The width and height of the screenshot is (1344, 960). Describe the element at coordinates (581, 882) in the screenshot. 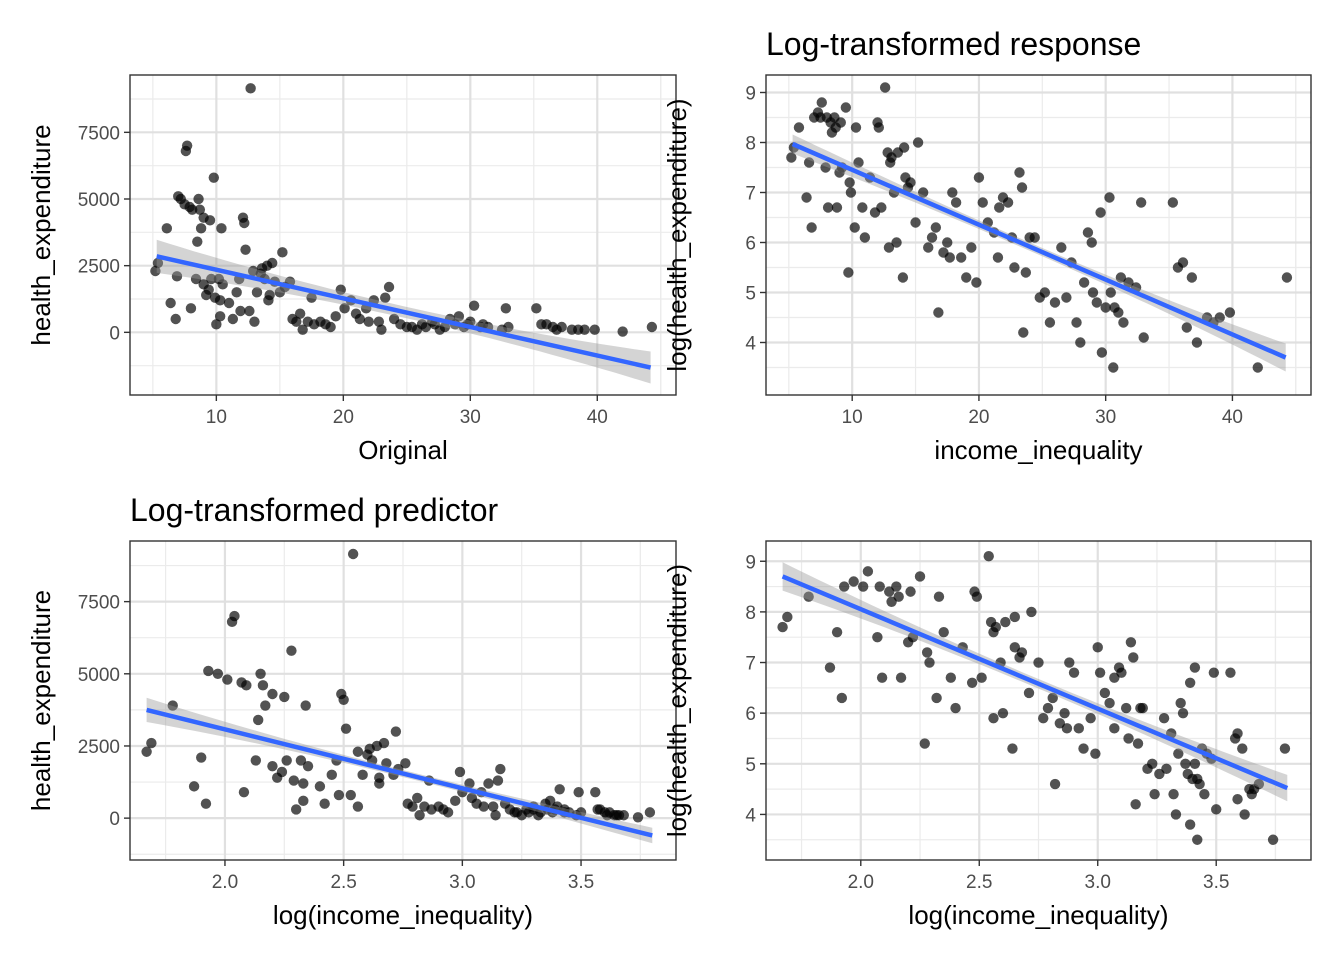

I see `x-tick-label: 3.5` at that location.